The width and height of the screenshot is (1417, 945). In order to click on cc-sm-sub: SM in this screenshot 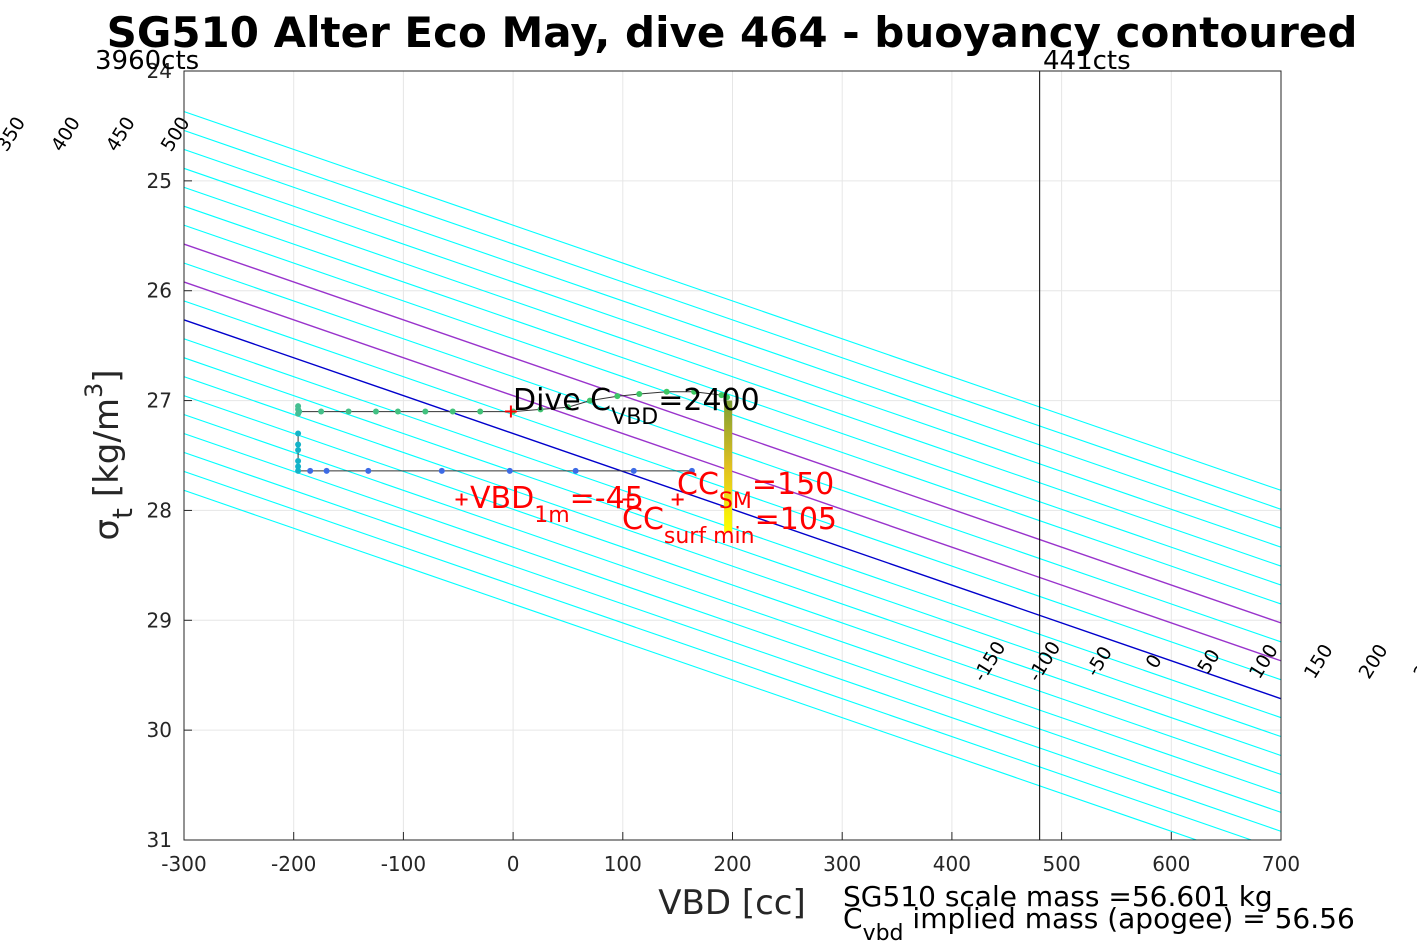, I will do `click(735, 501)`.